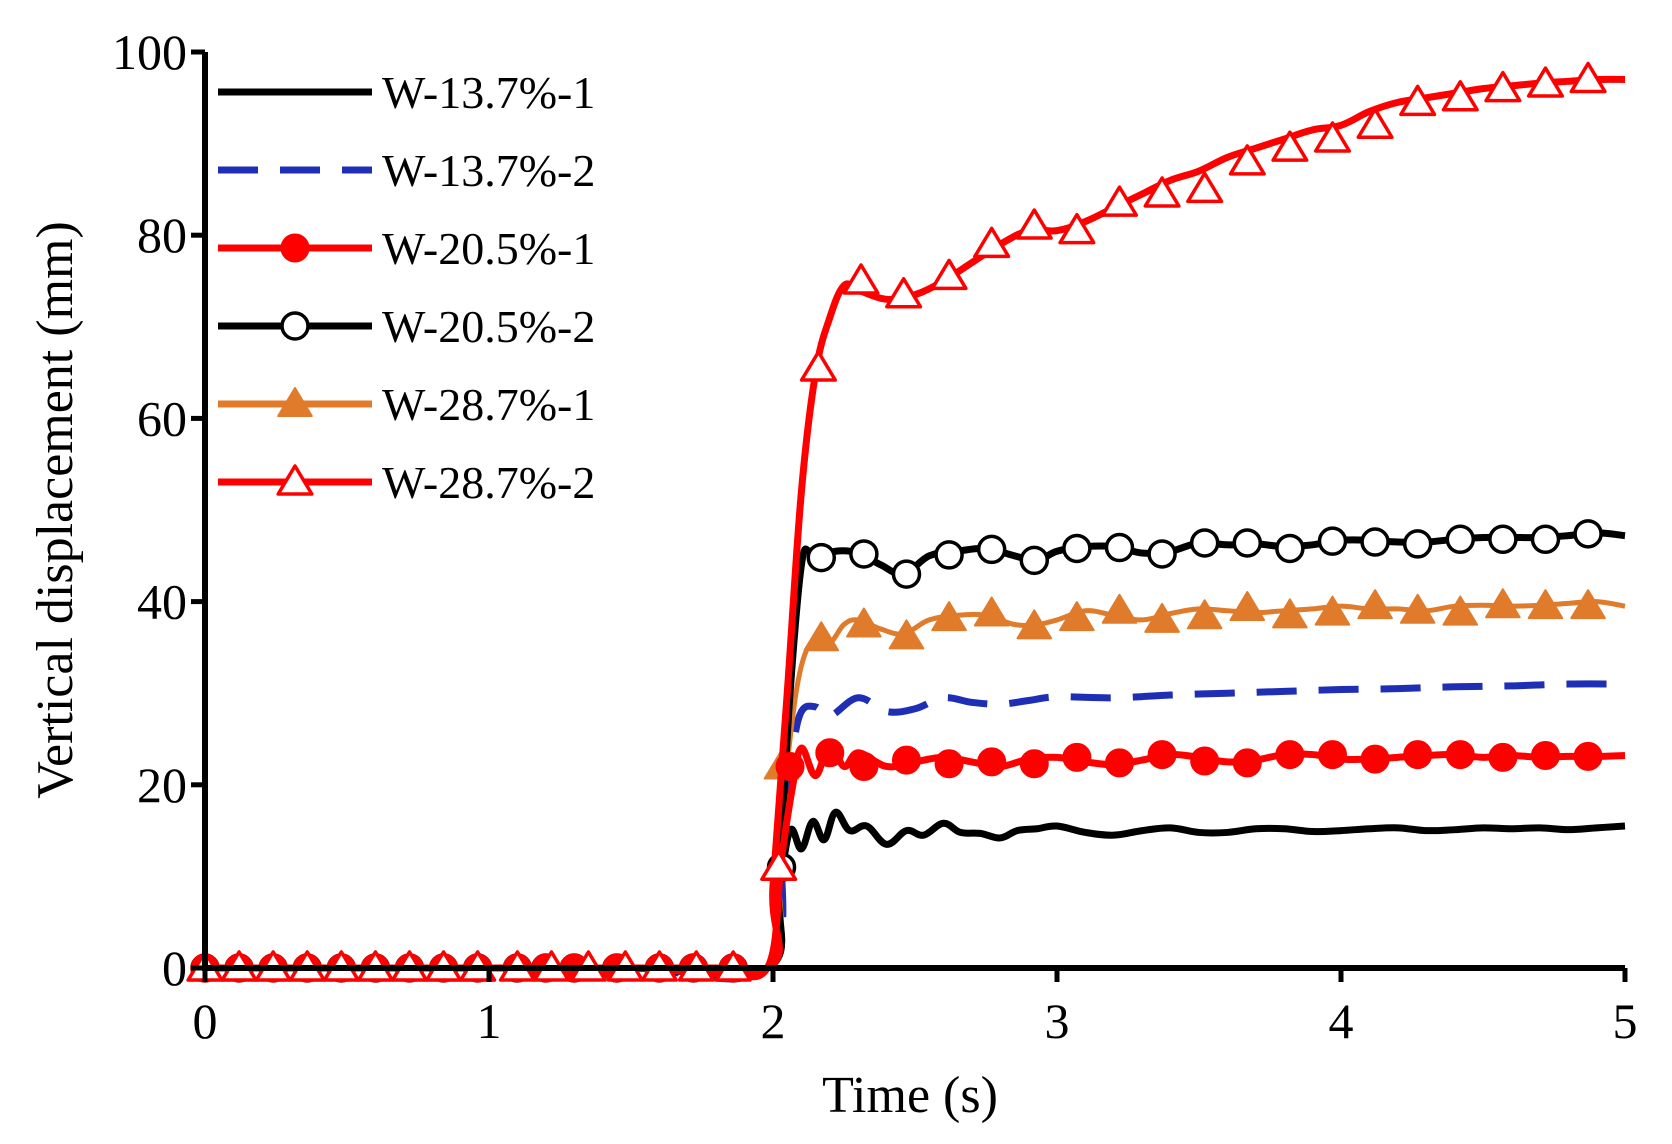  I want to click on legend-item: W-28.7%-1, so click(406, 404).